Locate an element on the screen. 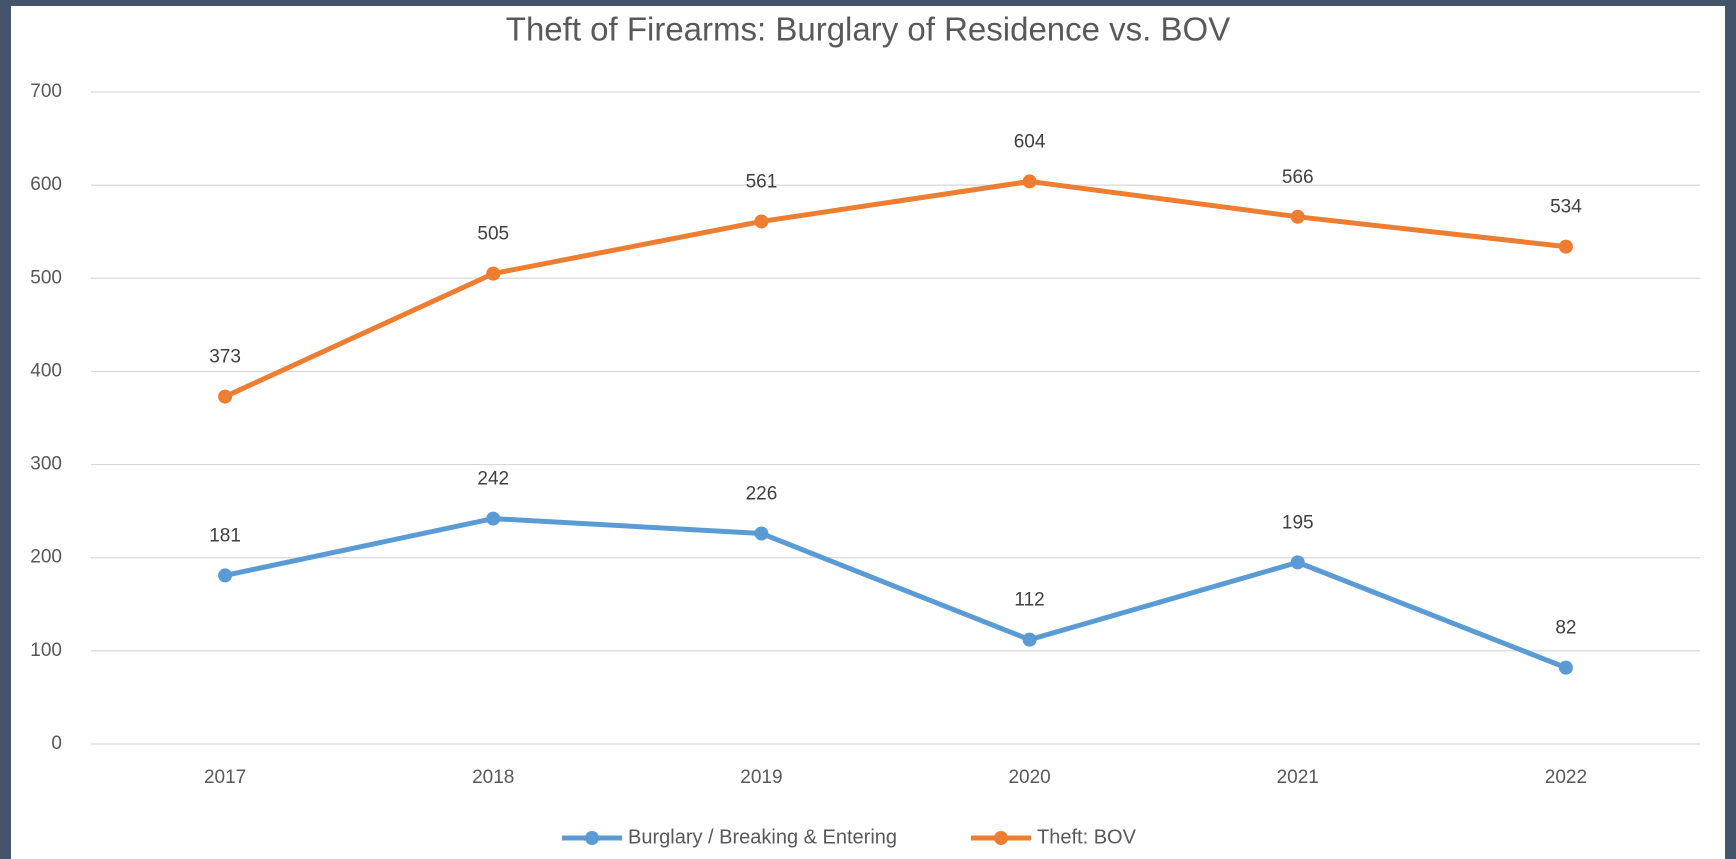 The height and width of the screenshot is (859, 1736). data-label: 561 is located at coordinates (762, 181).